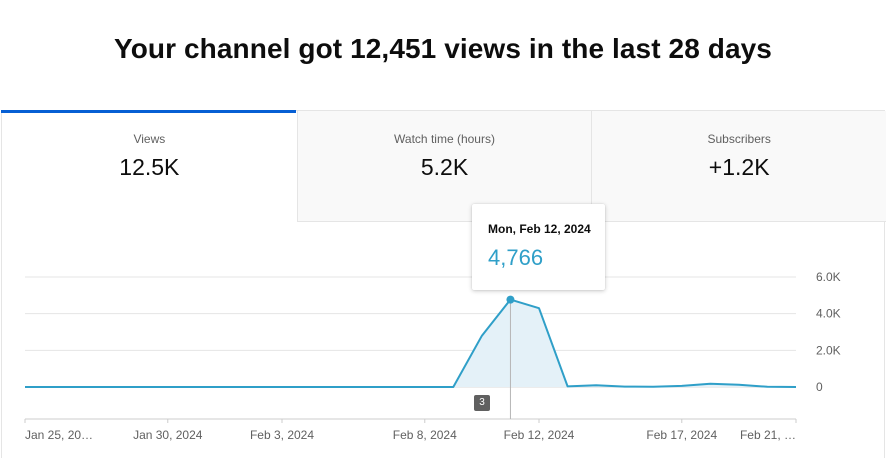 Image resolution: width=890 pixels, height=458 pixels. I want to click on tab-subscribers-value: +1.2K, so click(739, 167).